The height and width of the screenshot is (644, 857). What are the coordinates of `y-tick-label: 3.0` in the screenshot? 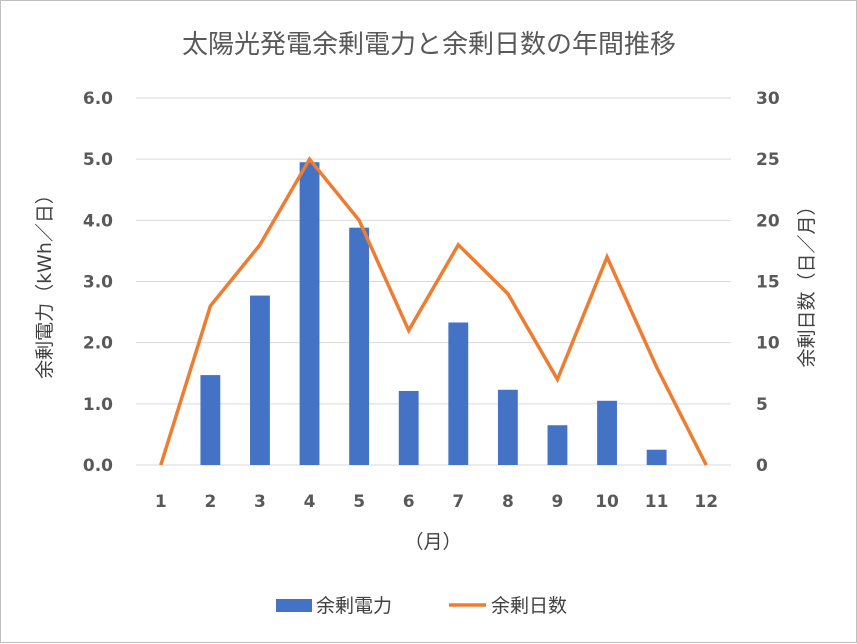 It's located at (98, 283).